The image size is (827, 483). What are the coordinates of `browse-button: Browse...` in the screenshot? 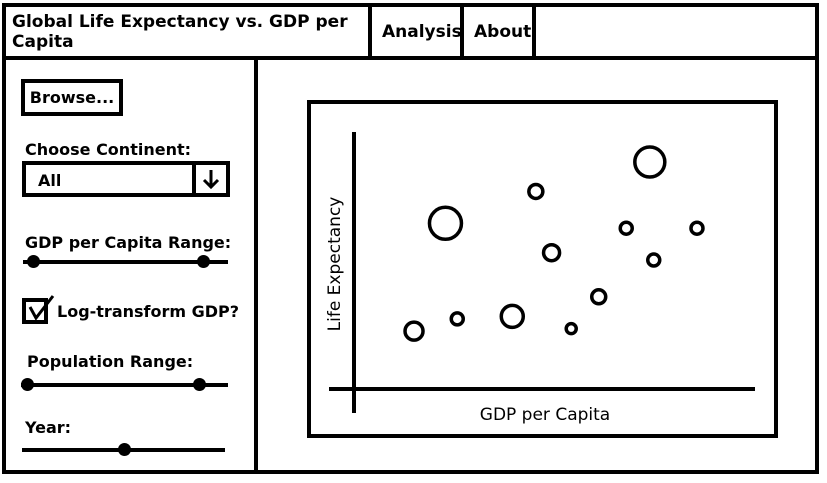 It's located at (72, 97).